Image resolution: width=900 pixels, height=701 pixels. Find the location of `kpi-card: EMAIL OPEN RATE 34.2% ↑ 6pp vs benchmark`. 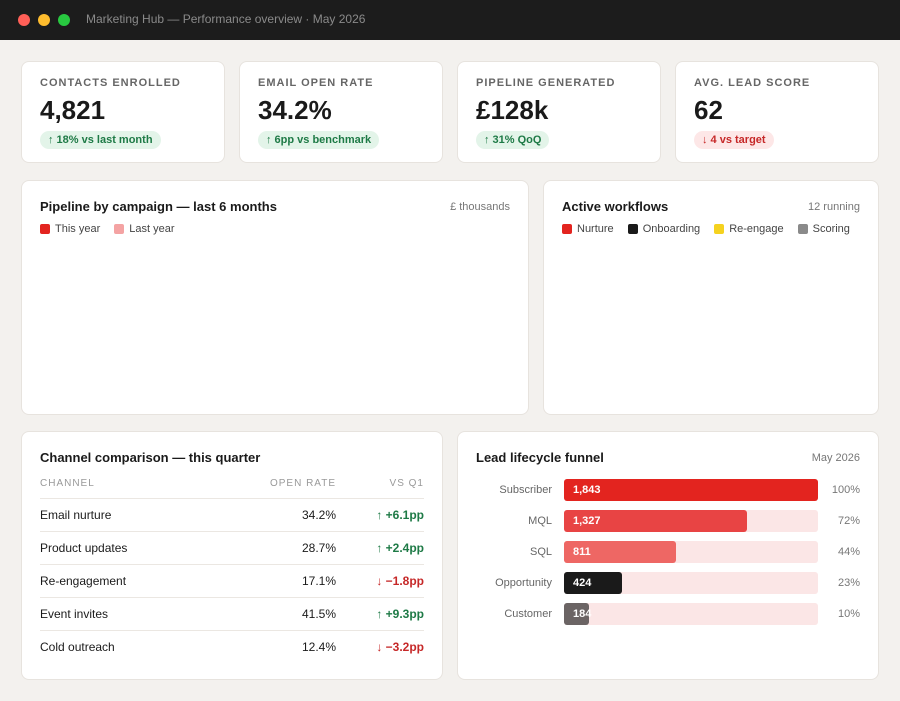

kpi-card: EMAIL OPEN RATE 34.2% ↑ 6pp vs benchmark is located at coordinates (341, 112).